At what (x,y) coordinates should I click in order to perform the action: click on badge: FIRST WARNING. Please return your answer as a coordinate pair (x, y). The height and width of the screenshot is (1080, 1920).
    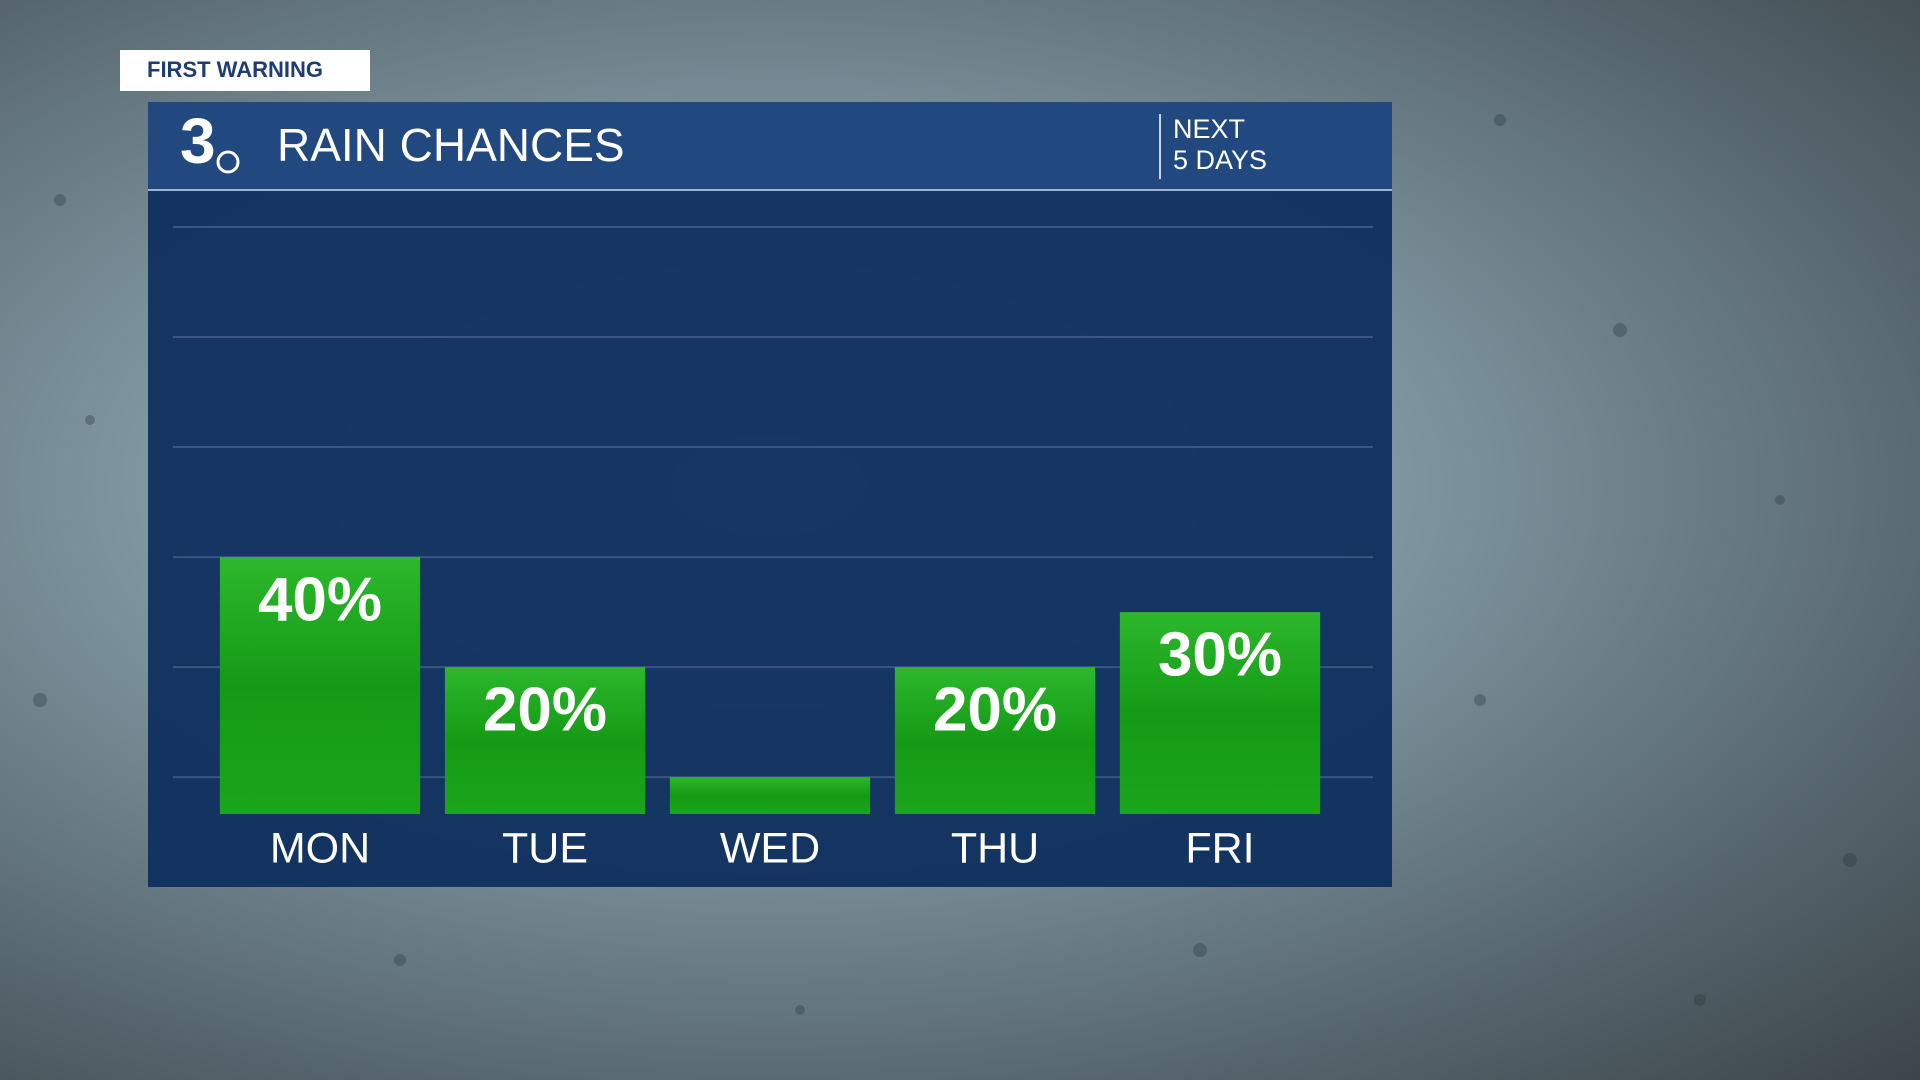
    Looking at the image, I should click on (235, 69).